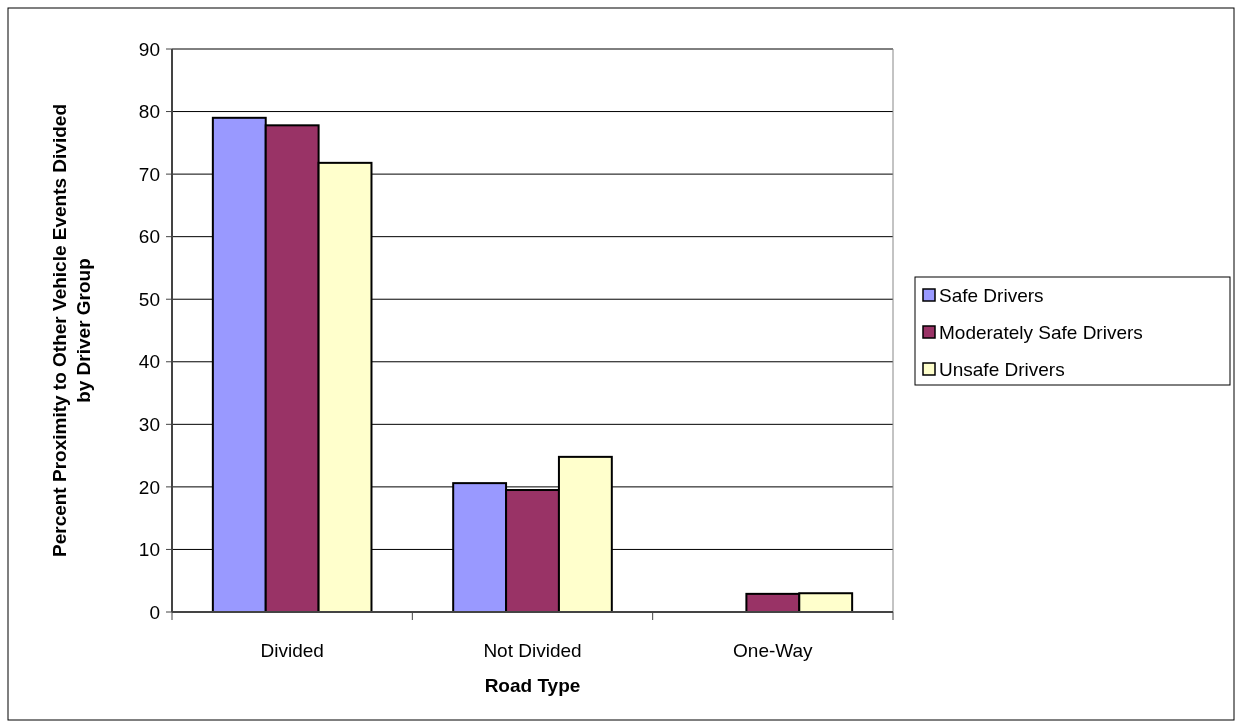  What do you see at coordinates (149, 362) in the screenshot?
I see `y-tick-label: 40` at bounding box center [149, 362].